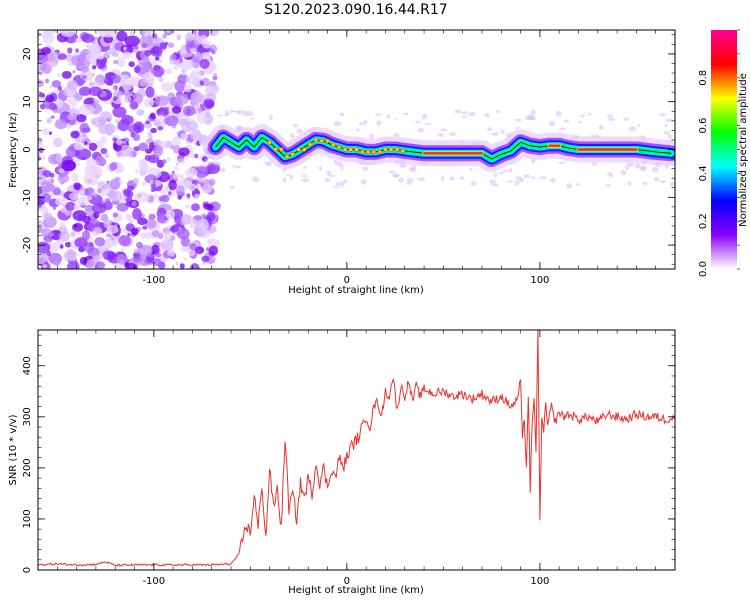  I want to click on snr-y-tick-label: 0, so click(27, 570).